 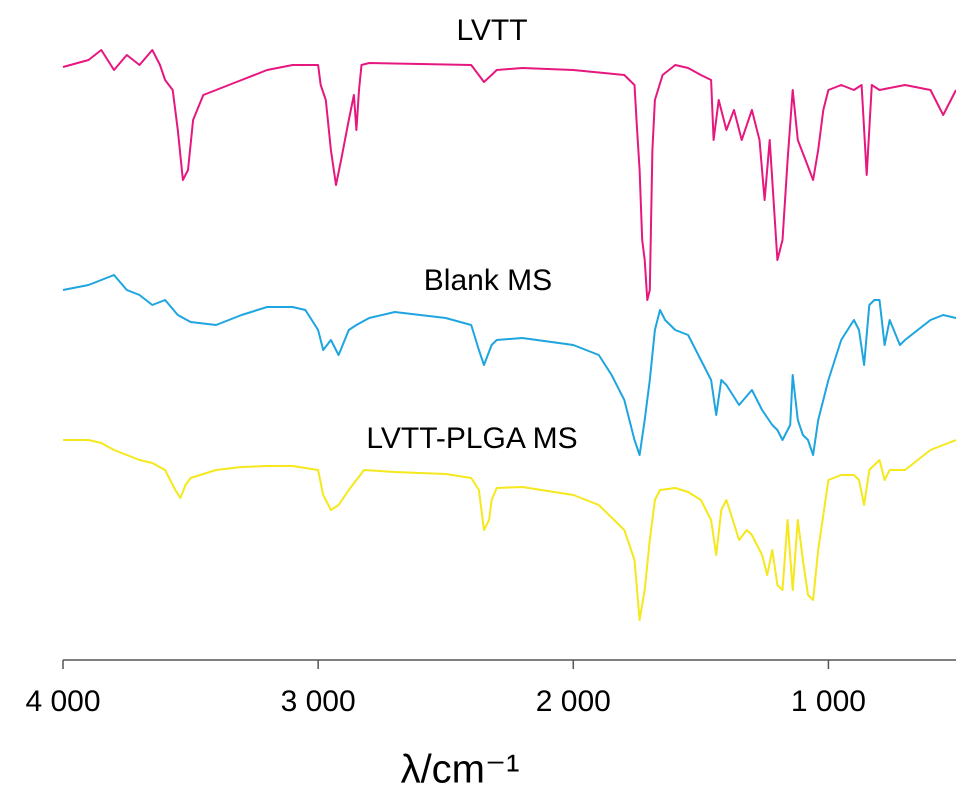 What do you see at coordinates (460, 770) in the screenshot?
I see `x-axis-title: λ/cm⁻¹` at bounding box center [460, 770].